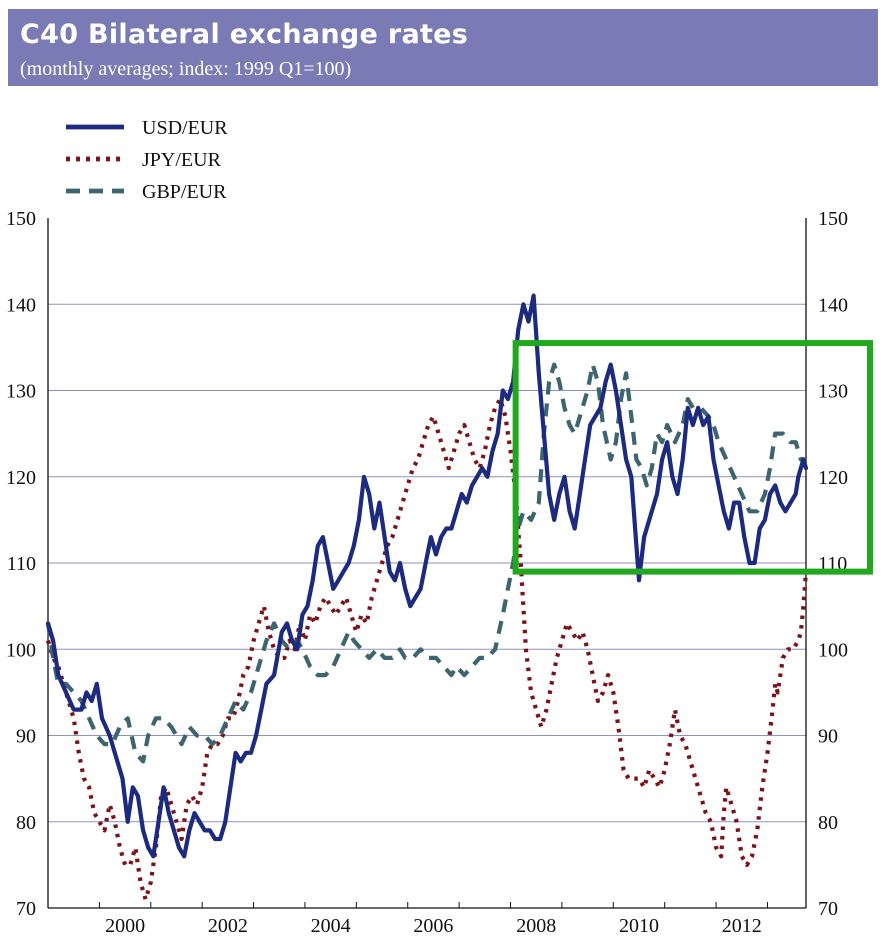  Describe the element at coordinates (833, 392) in the screenshot. I see `y-tick-label-right: 130` at that location.